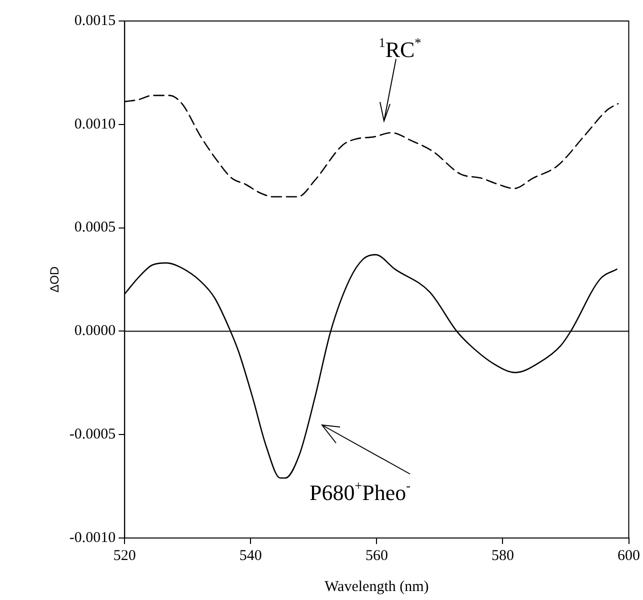 The width and height of the screenshot is (643, 600). Describe the element at coordinates (629, 556) in the screenshot. I see `x-tick-label: 600` at that location.